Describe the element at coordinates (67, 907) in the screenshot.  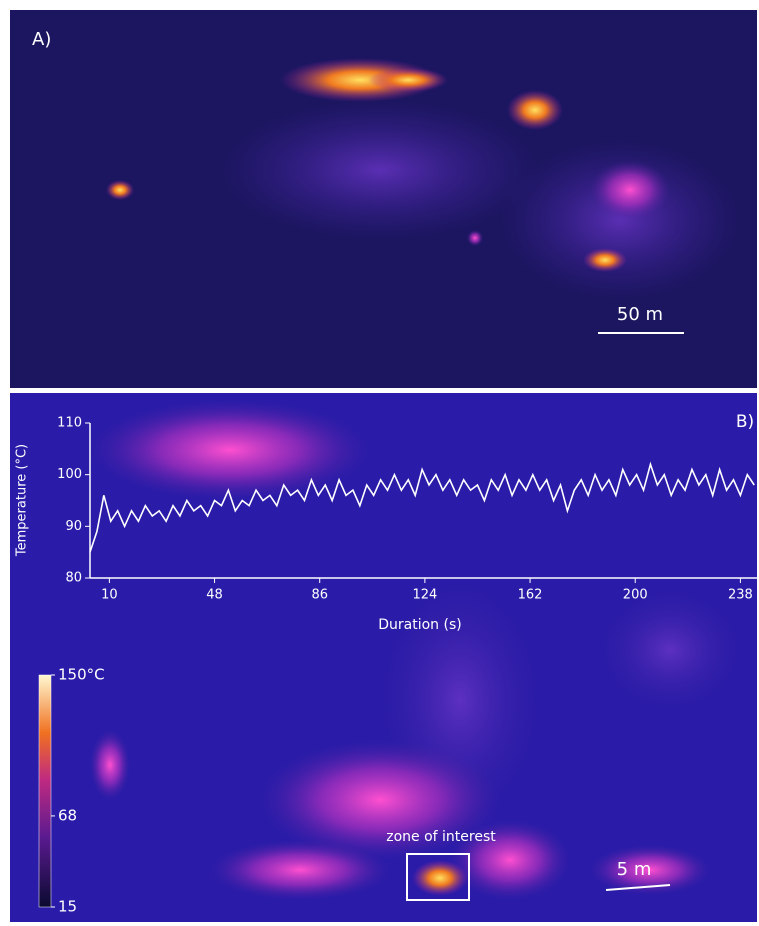
I see `colorbar-tick-label: 15` at that location.